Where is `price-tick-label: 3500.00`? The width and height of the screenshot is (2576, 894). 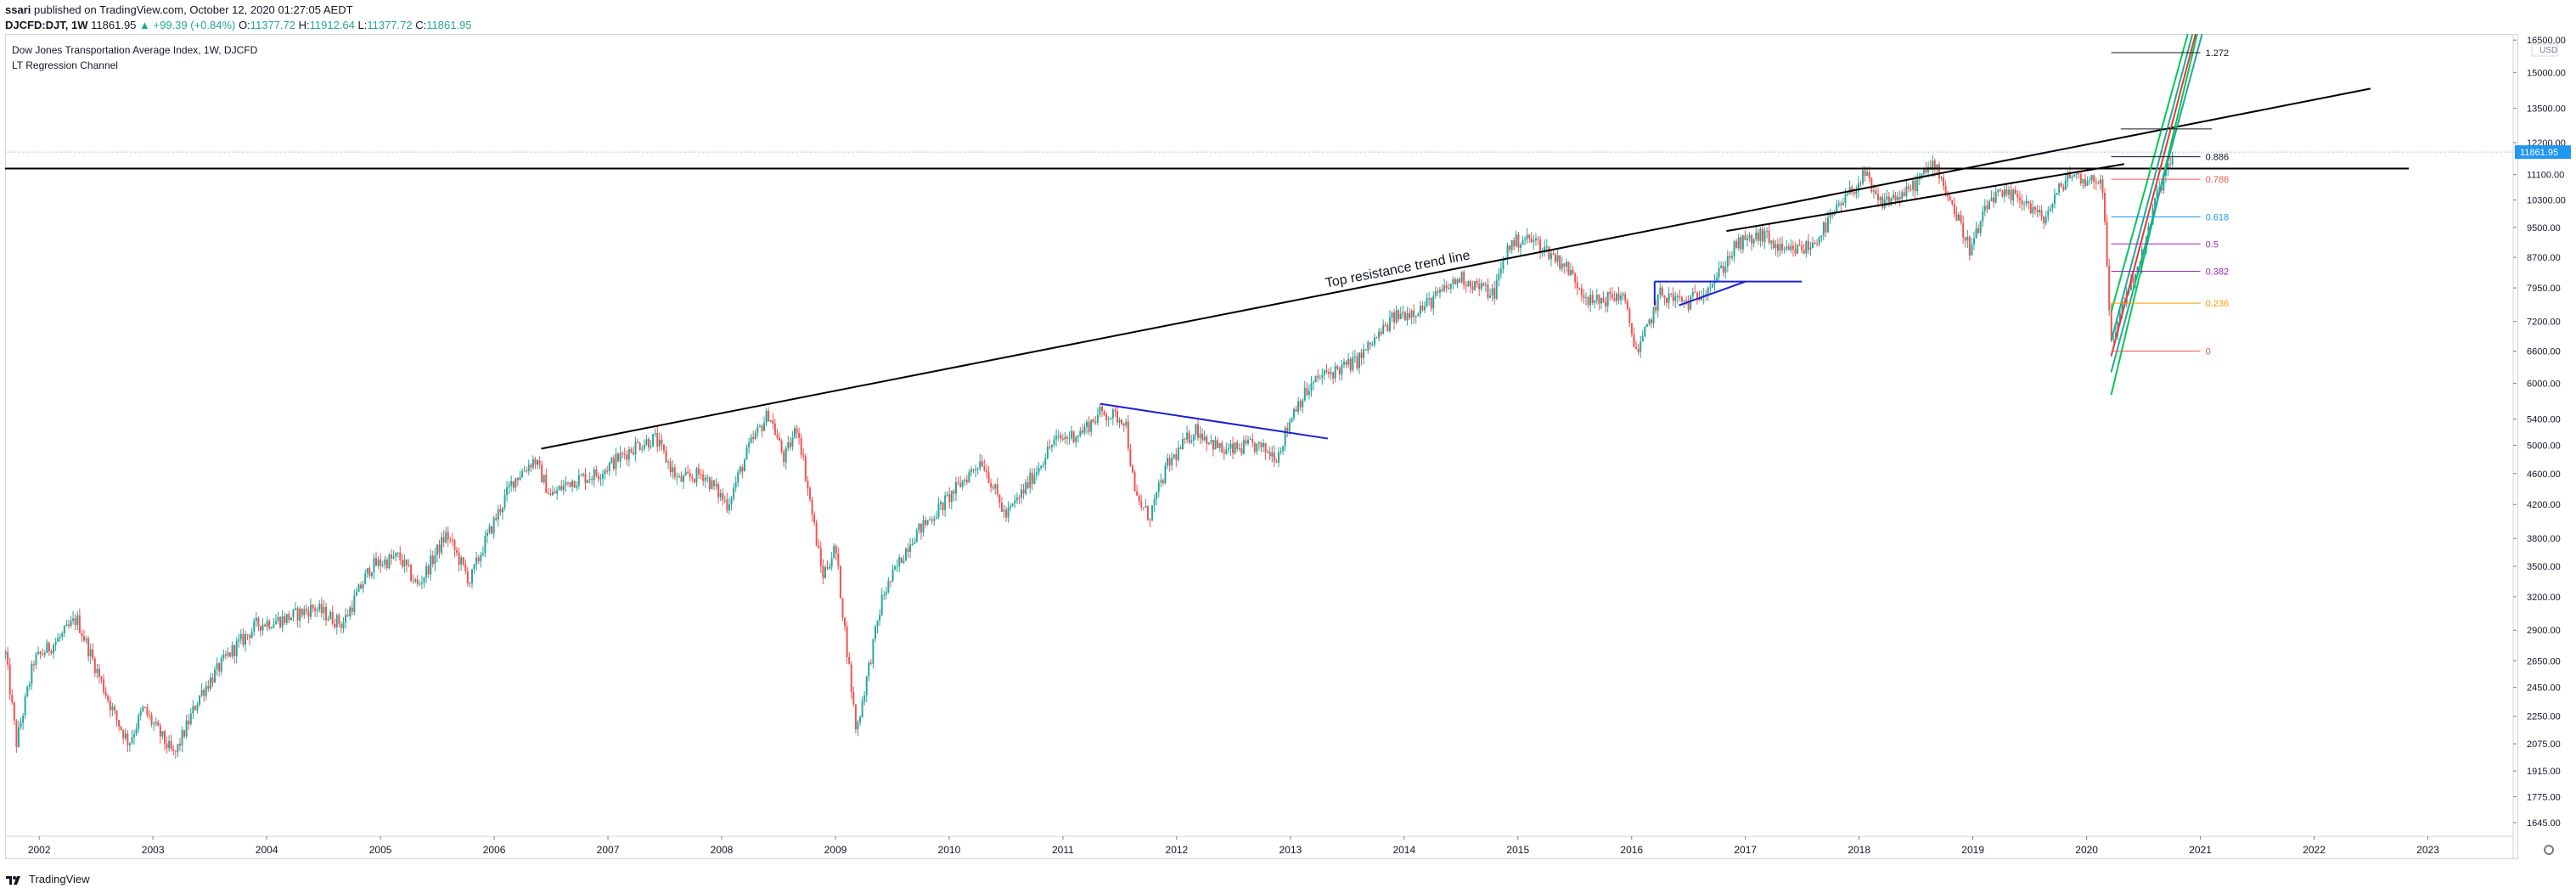
price-tick-label: 3500.00 is located at coordinates (2544, 567).